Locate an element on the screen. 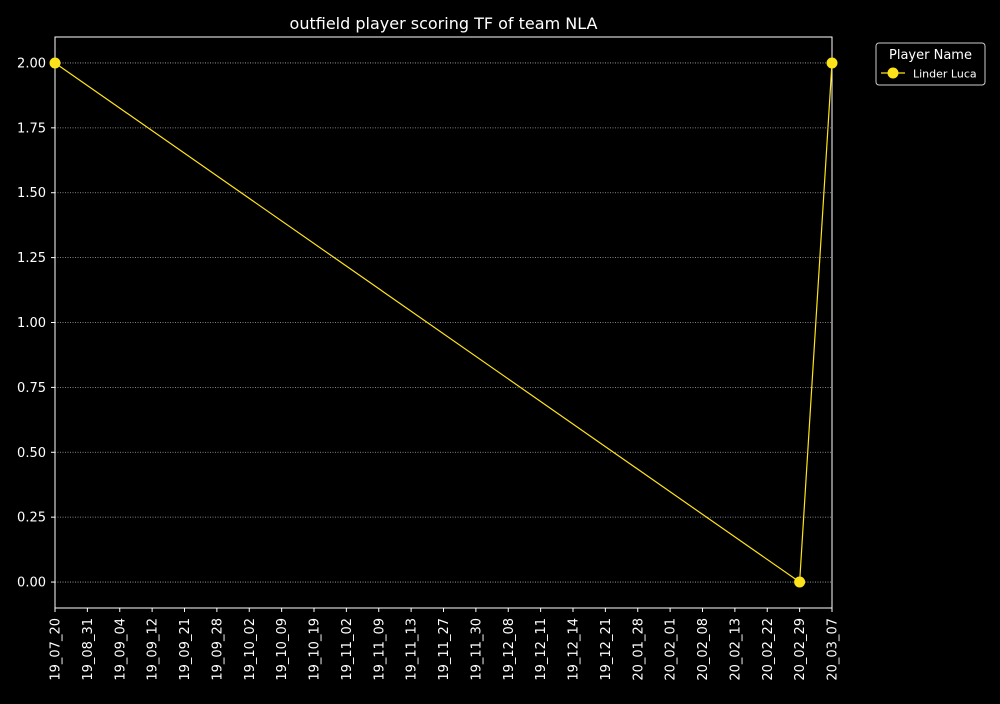 Image resolution: width=1000 pixels, height=704 pixels. y-tick-label: 2.00 is located at coordinates (31, 63).